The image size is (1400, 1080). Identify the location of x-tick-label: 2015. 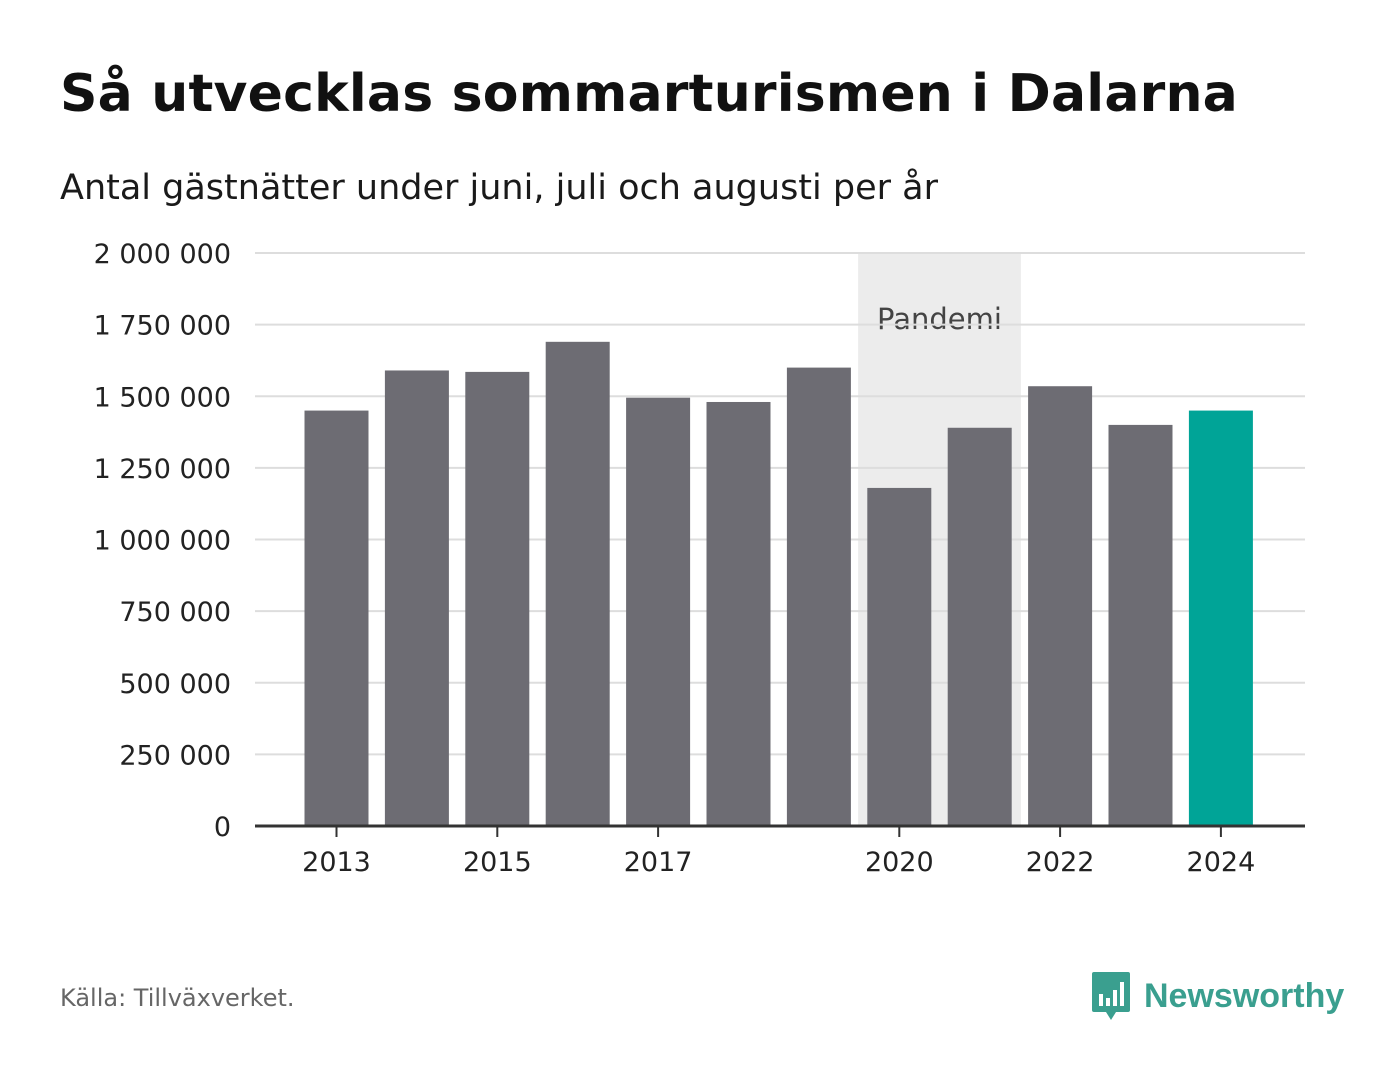
(497, 862).